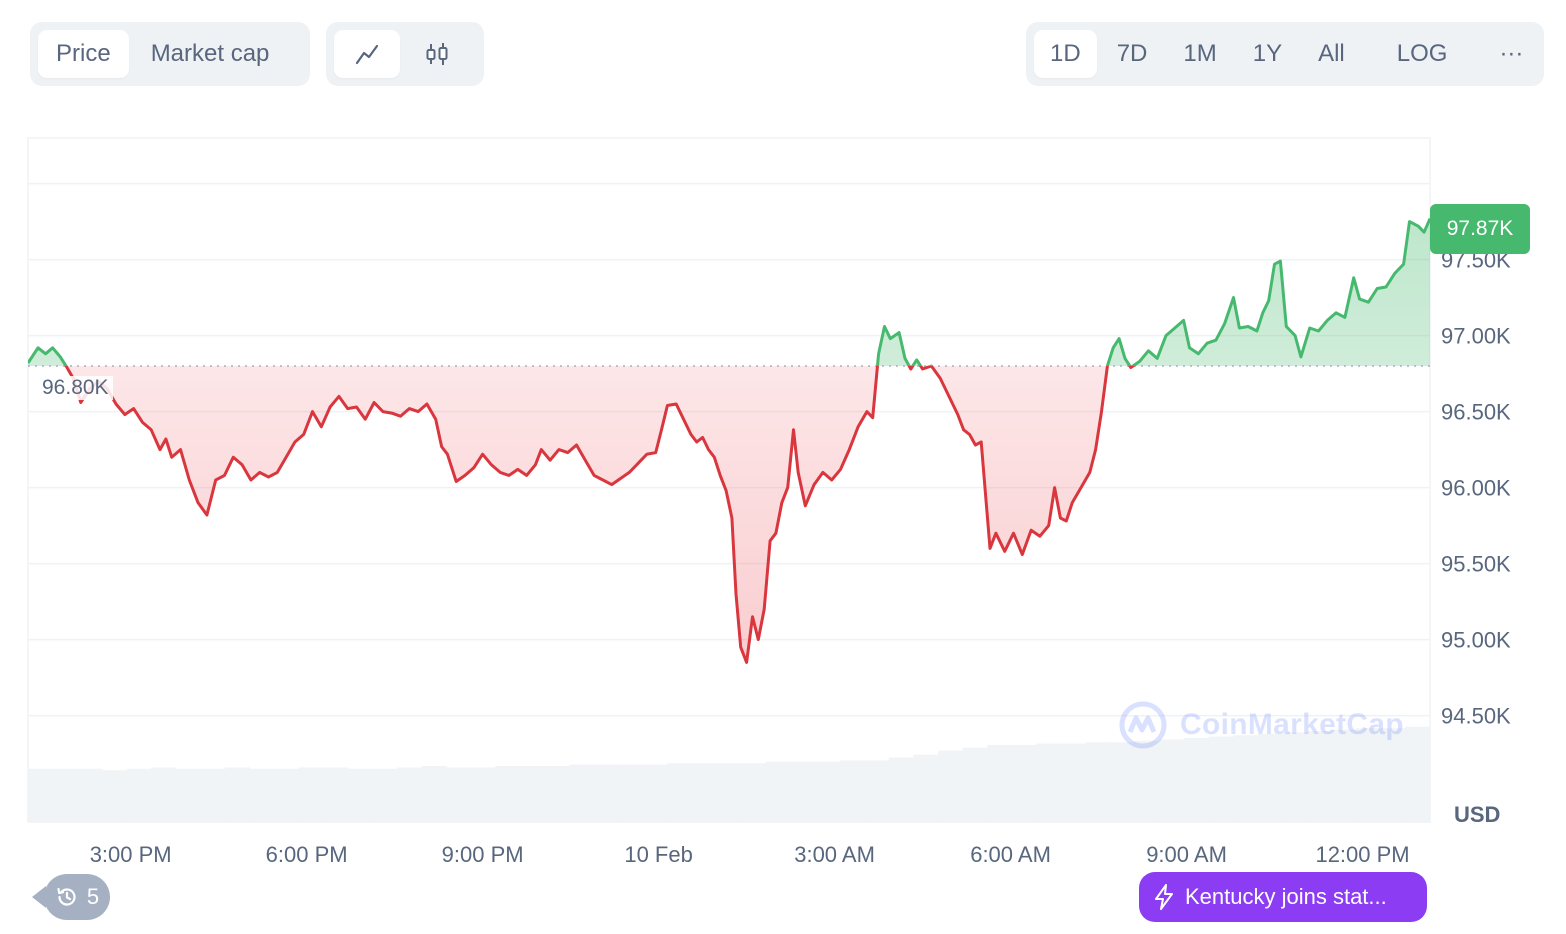 The width and height of the screenshot is (1566, 934). What do you see at coordinates (1422, 53) in the screenshot?
I see `log-scale-button: LOG` at bounding box center [1422, 53].